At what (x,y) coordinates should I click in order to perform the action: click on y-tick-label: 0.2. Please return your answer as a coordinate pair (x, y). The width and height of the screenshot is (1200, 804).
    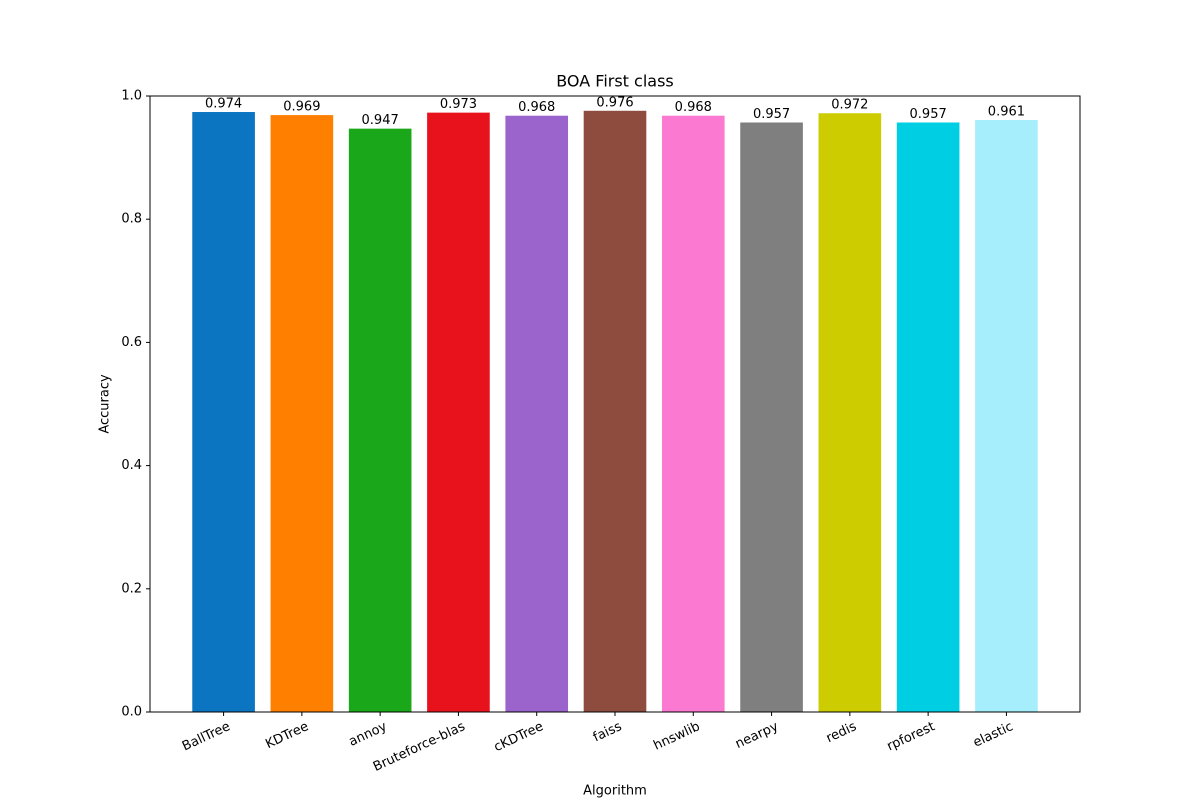
    Looking at the image, I should click on (131, 588).